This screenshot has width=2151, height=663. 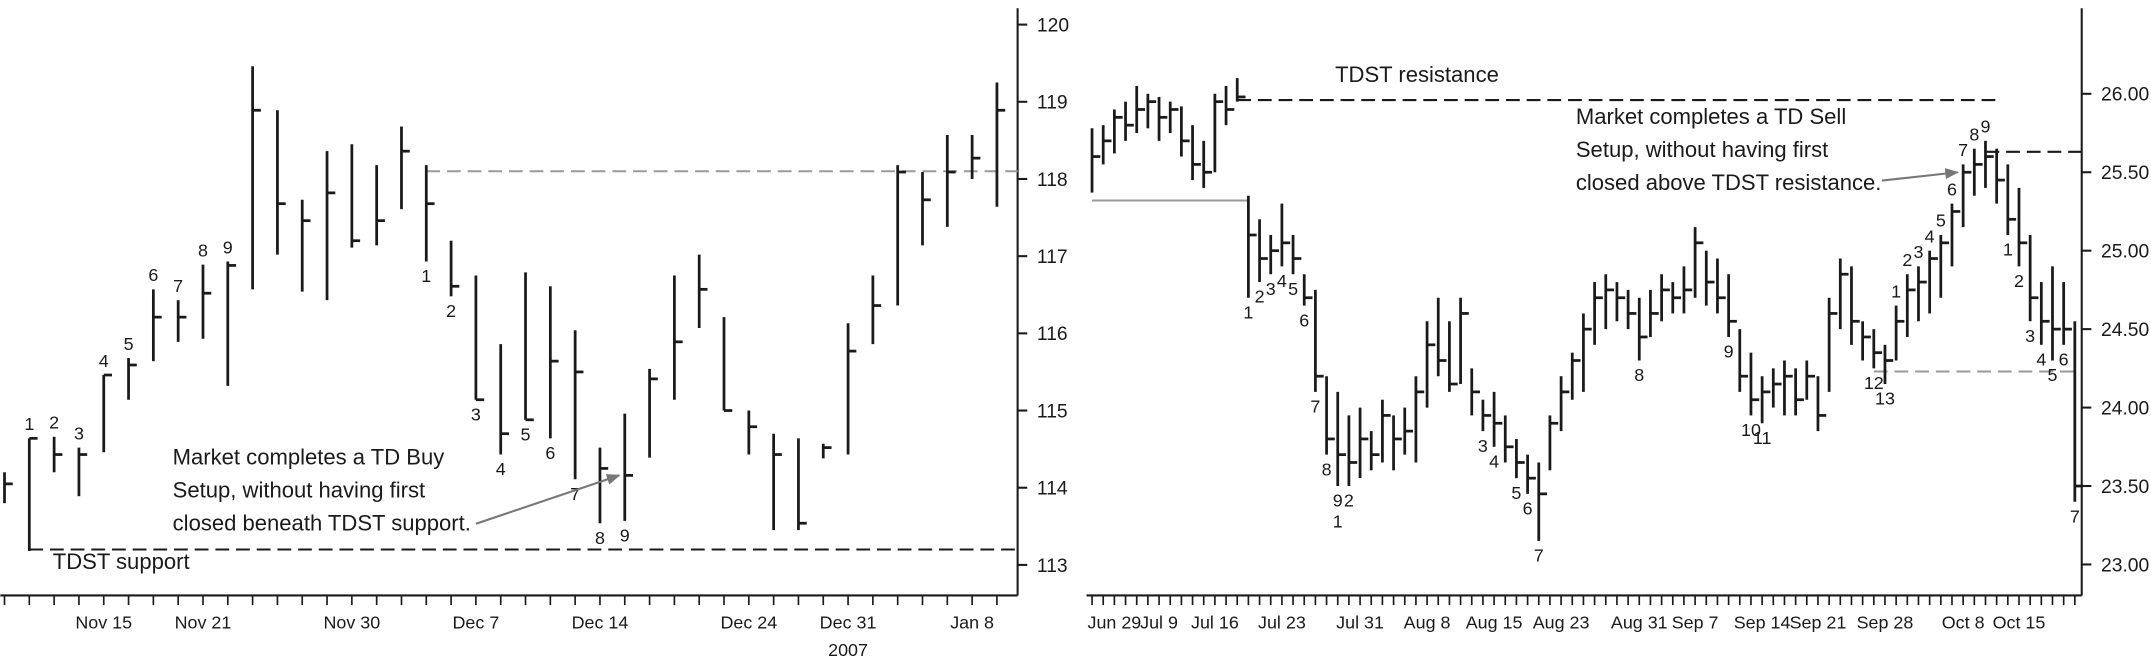 I want to click on x-tick-label: Sep 7, so click(x=1695, y=623).